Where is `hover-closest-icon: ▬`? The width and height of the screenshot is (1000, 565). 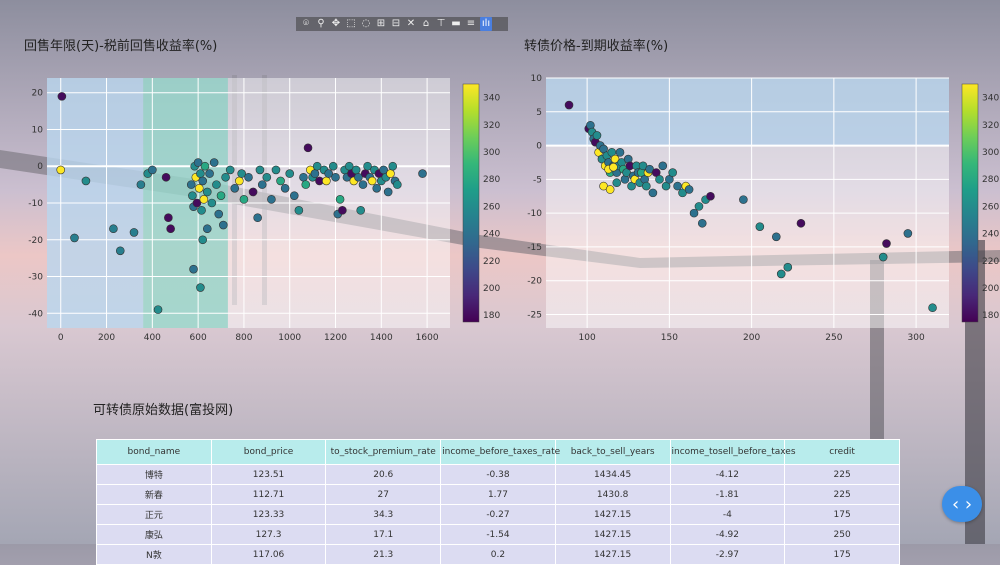
hover-closest-icon: ▬ is located at coordinates (456, 23).